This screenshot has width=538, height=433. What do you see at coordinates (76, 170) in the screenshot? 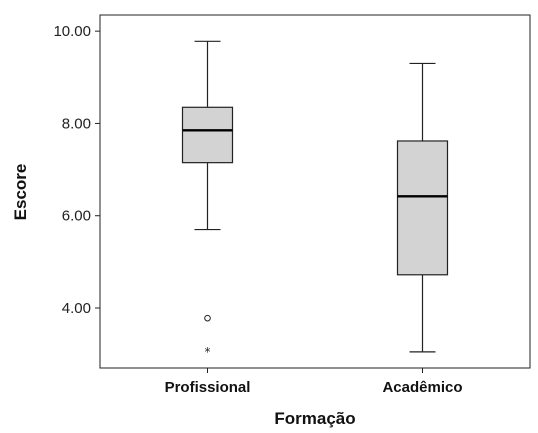
I see `y-axis: 4.00 6.00 8.00 10.00` at bounding box center [76, 170].